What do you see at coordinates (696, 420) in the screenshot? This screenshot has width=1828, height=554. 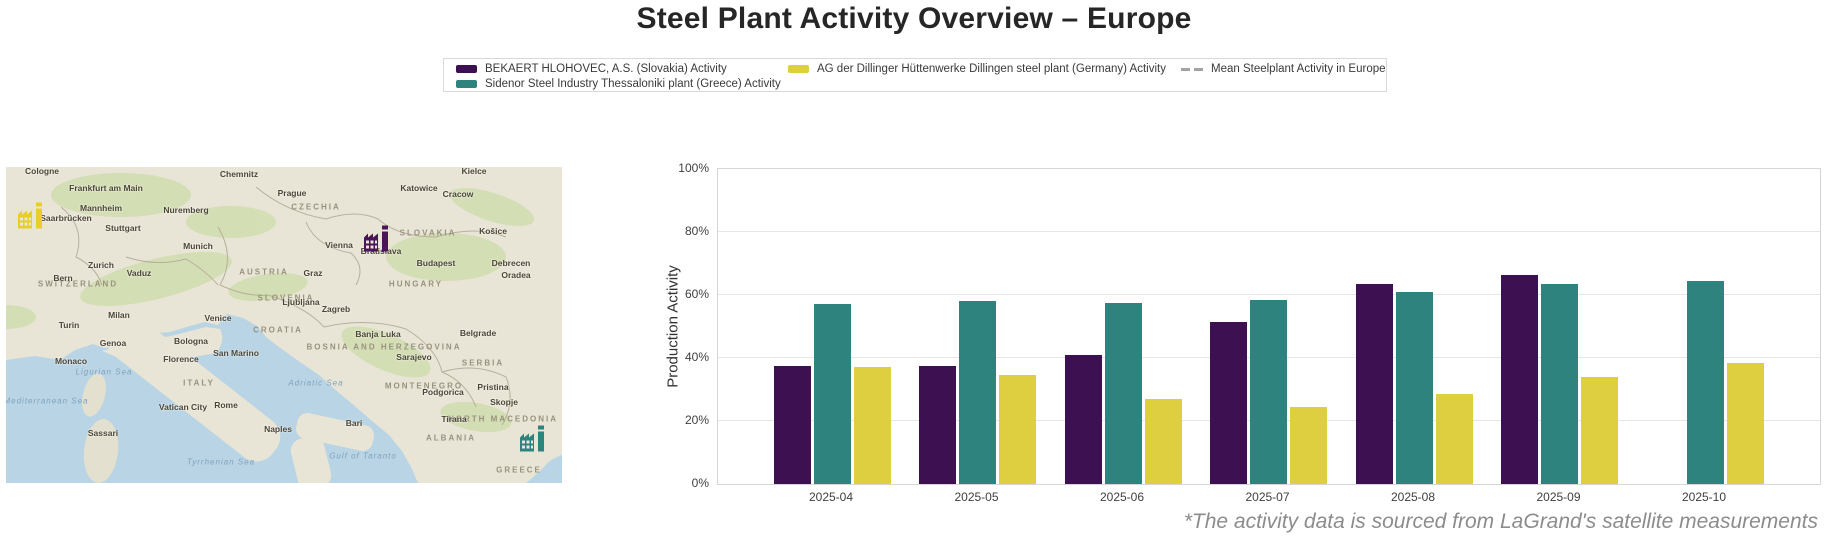 I see `y-axis-tick-label: 20%` at bounding box center [696, 420].